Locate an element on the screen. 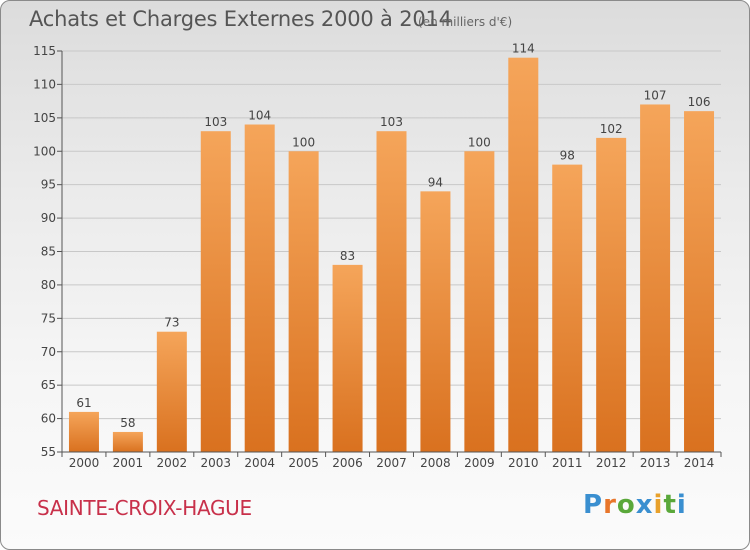  logo-letter: r is located at coordinates (610, 505).